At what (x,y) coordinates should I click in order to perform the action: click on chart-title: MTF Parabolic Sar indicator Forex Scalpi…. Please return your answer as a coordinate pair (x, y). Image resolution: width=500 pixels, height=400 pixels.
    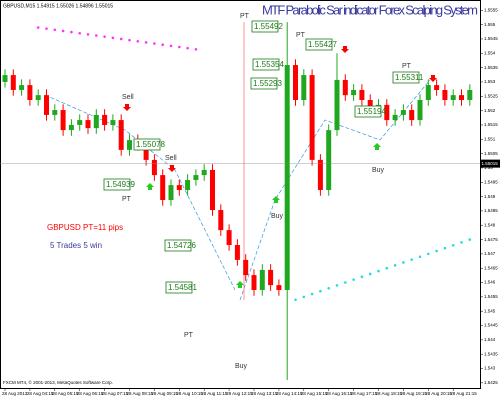
    Looking at the image, I should click on (370, 9).